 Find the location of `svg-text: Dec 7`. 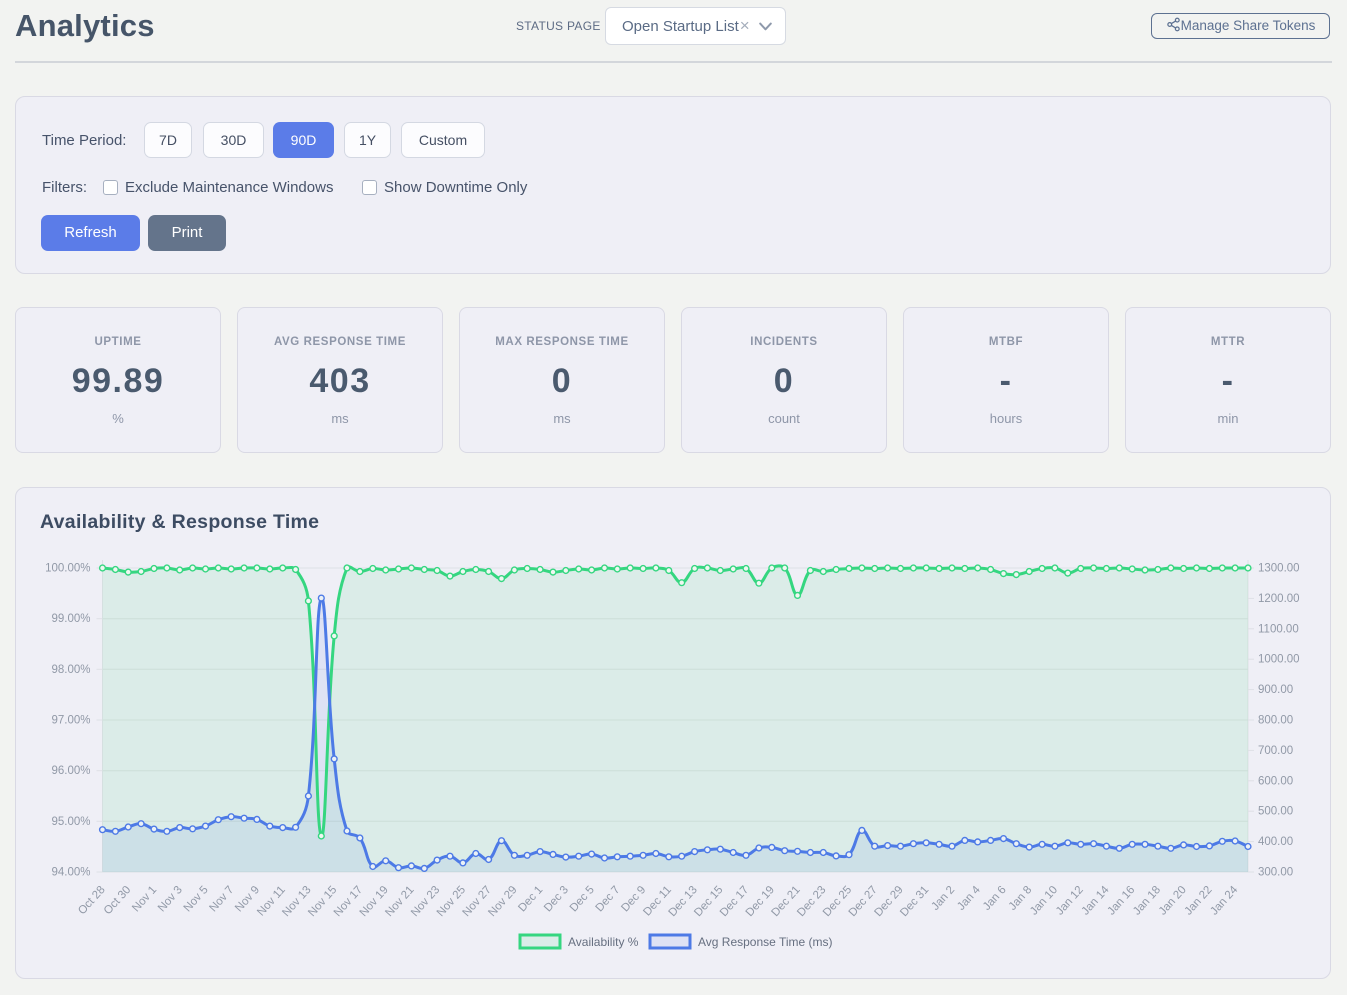

svg-text: Dec 7 is located at coordinates (608, 899).